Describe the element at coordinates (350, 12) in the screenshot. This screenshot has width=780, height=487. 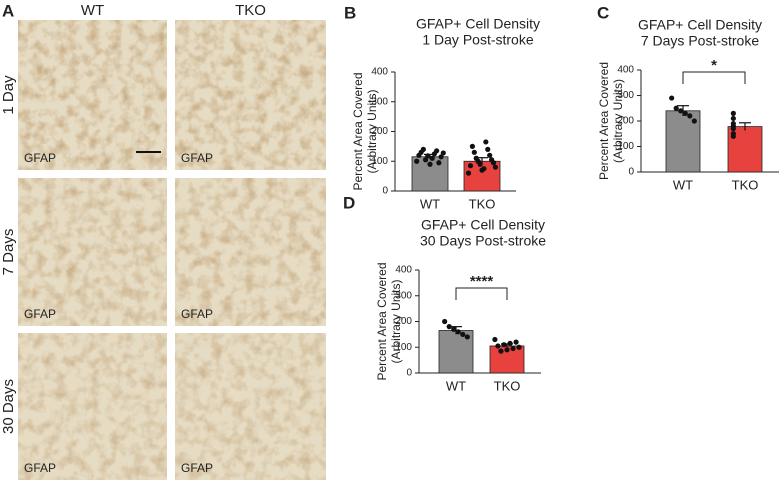
I see `panel-label: B` at that location.